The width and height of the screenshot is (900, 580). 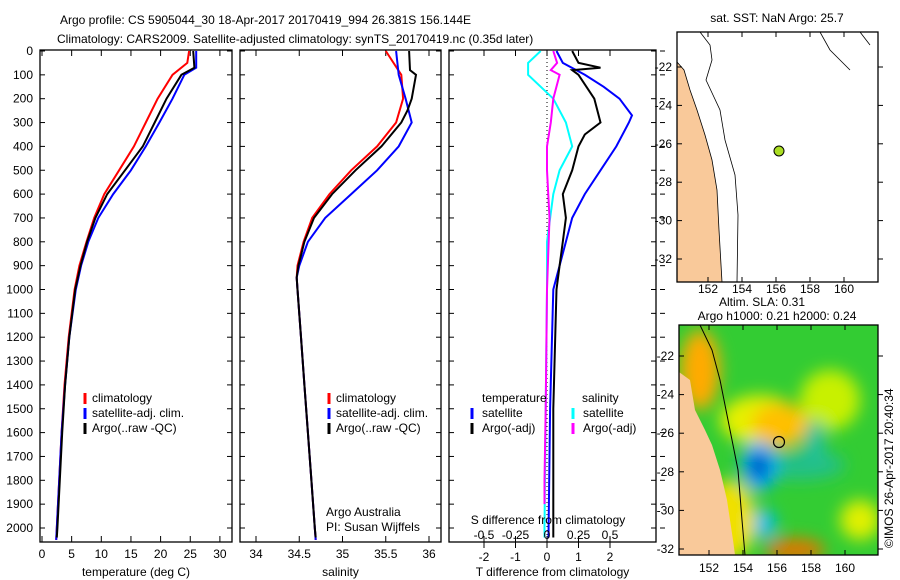 What do you see at coordinates (23, 75) in the screenshot?
I see `depth-tick-label: 100` at bounding box center [23, 75].